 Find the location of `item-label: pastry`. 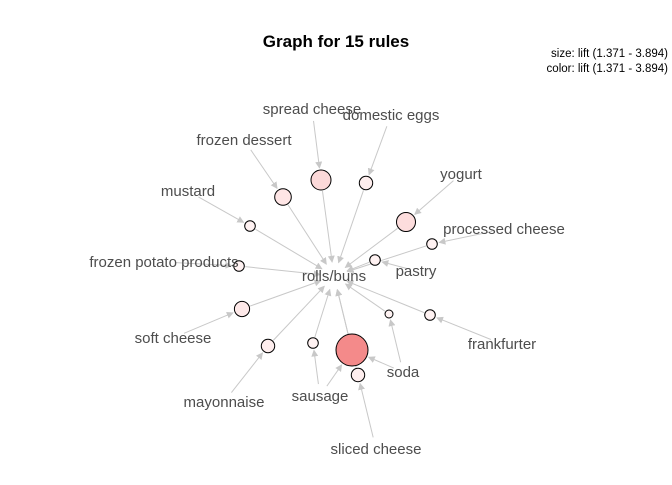

item-label: pastry is located at coordinates (416, 271).